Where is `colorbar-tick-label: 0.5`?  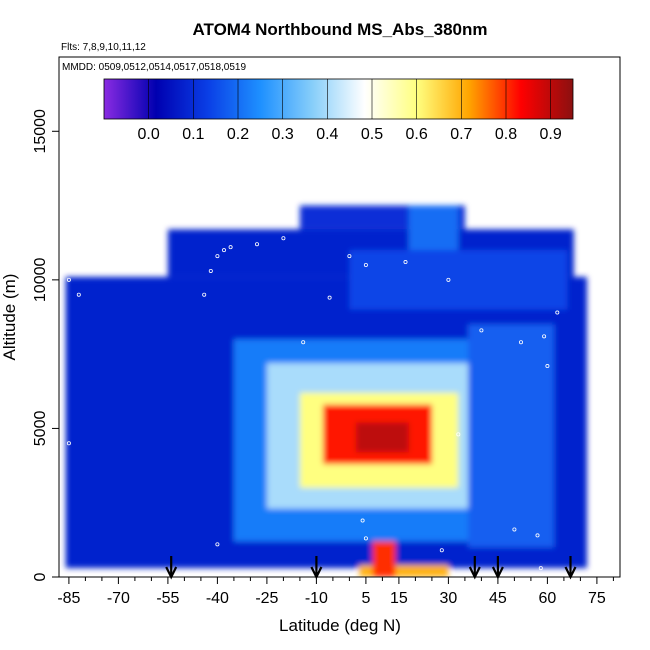 colorbar-tick-label: 0.5 is located at coordinates (372, 134).